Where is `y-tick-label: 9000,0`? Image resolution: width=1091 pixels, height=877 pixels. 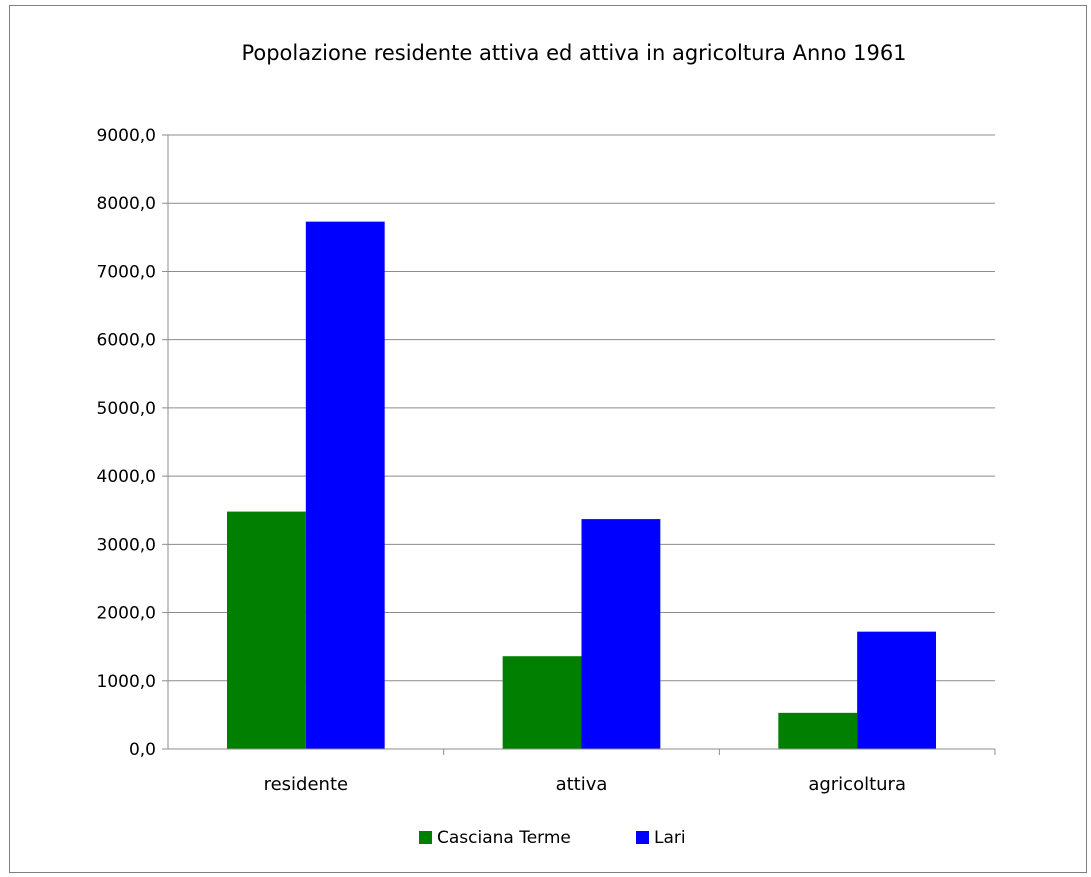
y-tick-label: 9000,0 is located at coordinates (126, 136).